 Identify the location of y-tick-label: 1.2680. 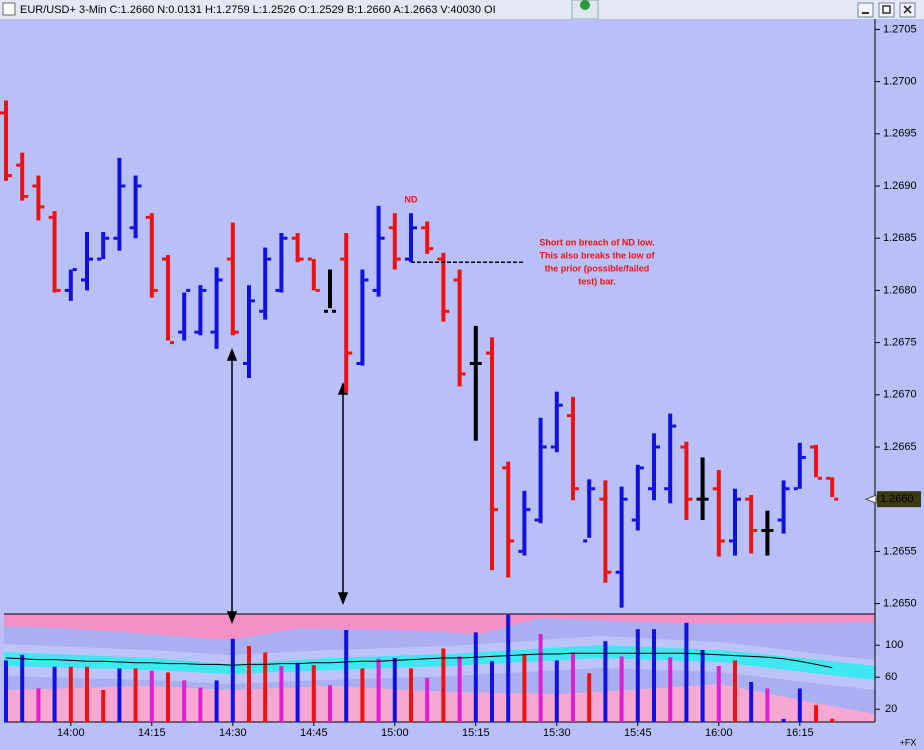
(900, 290).